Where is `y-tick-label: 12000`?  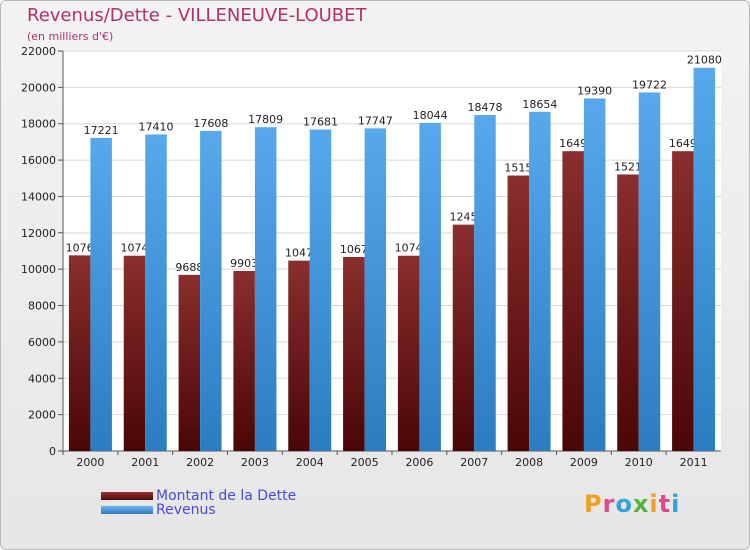 y-tick-label: 12000 is located at coordinates (38, 233).